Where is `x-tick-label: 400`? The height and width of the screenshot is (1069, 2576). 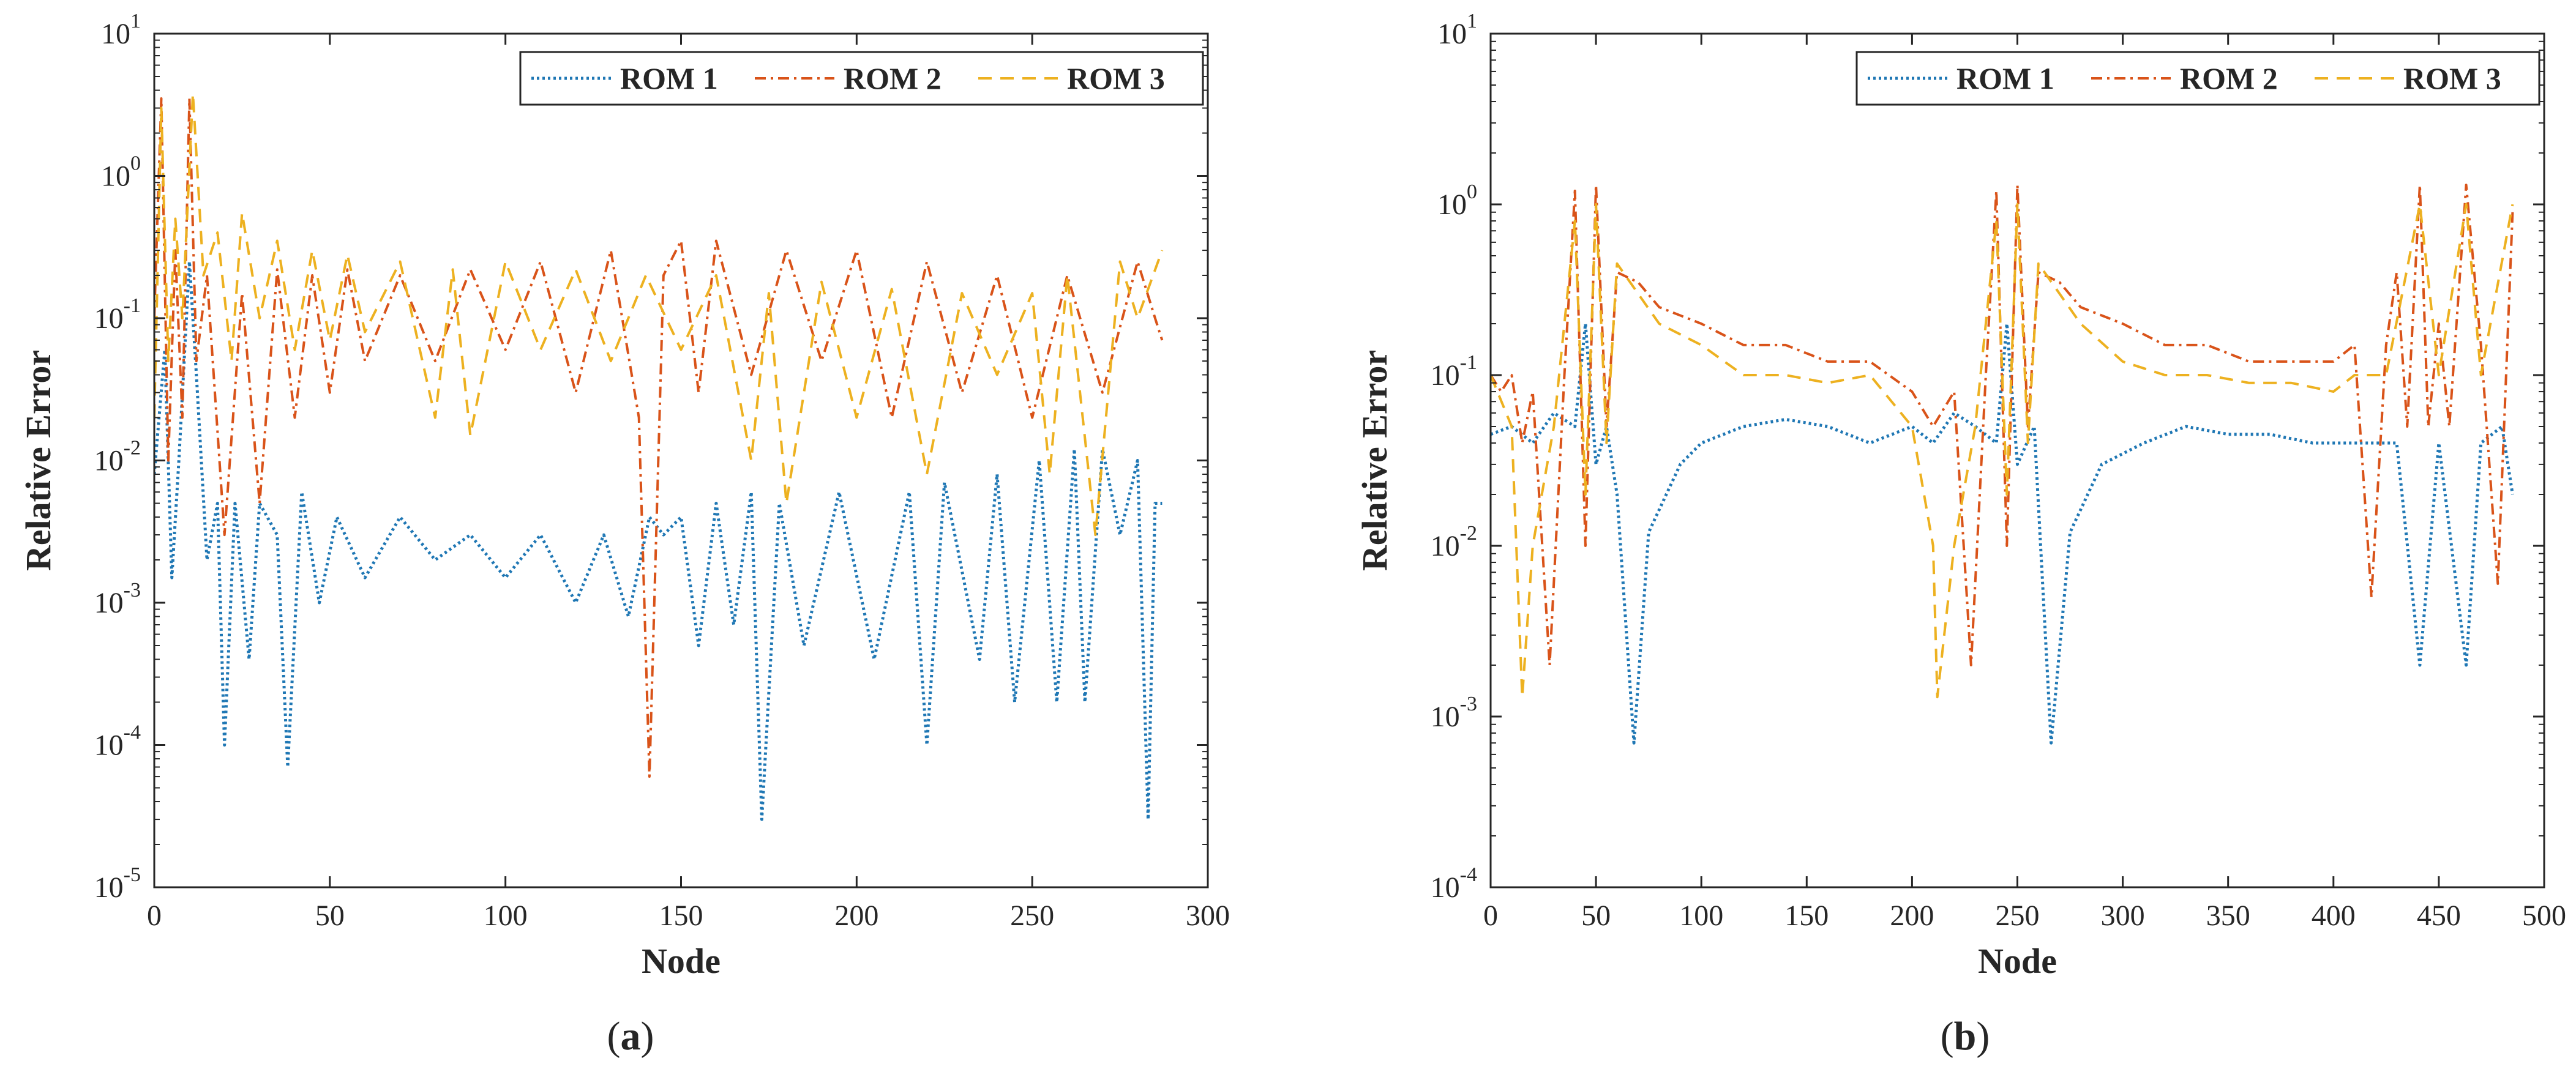
x-tick-label: 400 is located at coordinates (2334, 916).